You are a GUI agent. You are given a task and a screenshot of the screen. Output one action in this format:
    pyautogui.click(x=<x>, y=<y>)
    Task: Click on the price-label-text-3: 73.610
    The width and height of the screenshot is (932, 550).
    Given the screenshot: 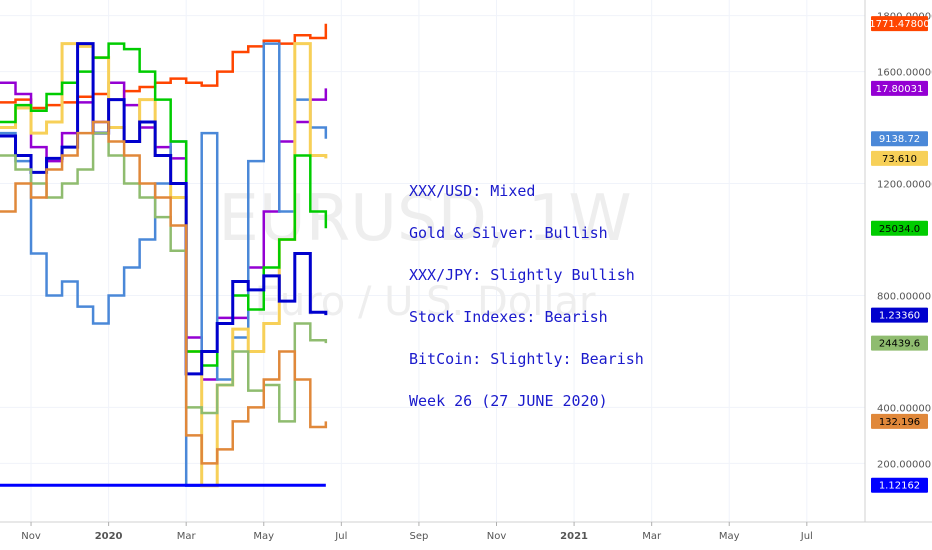 What is the action you would take?
    pyautogui.click(x=899, y=159)
    